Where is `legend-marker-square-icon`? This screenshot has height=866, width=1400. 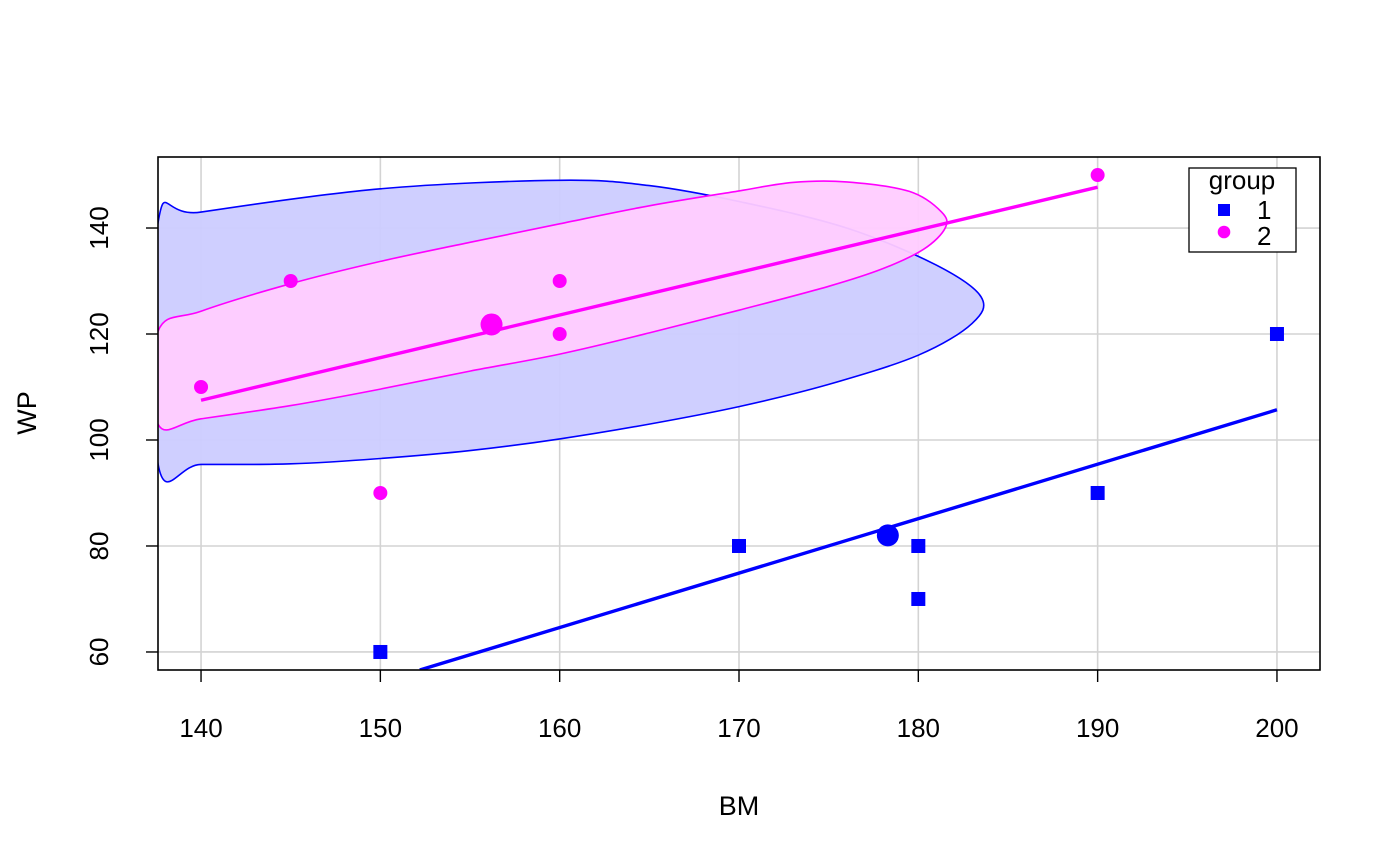
legend-marker-square-icon is located at coordinates (1224, 210).